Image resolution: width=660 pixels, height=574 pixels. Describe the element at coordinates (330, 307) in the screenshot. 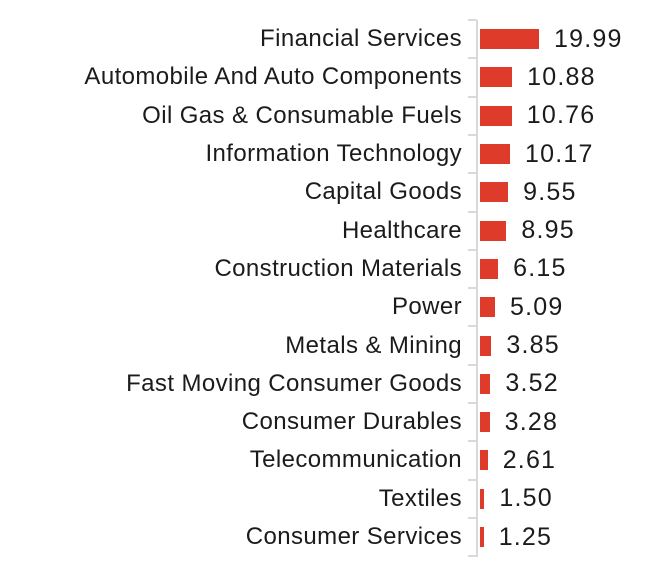

I see `chart-row: Power 5.09` at that location.